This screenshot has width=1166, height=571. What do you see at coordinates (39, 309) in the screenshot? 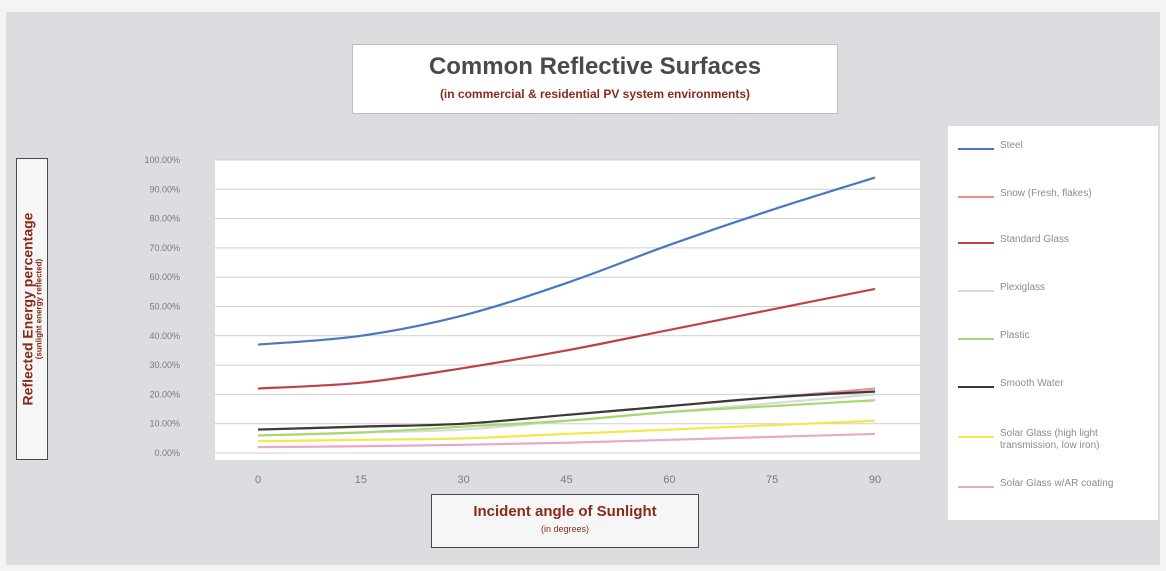
I see `y-axis-subtitle: (sunlight energy reflected)` at bounding box center [39, 309].